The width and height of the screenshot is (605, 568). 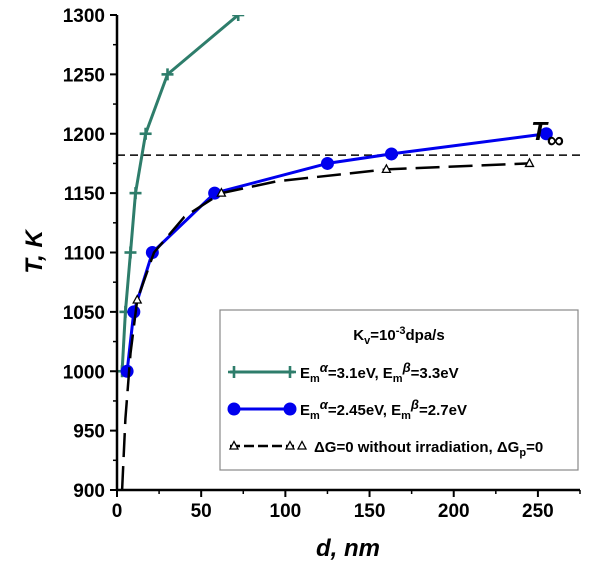 What do you see at coordinates (538, 511) in the screenshot?
I see `x-tick-label-5: 250` at bounding box center [538, 511].